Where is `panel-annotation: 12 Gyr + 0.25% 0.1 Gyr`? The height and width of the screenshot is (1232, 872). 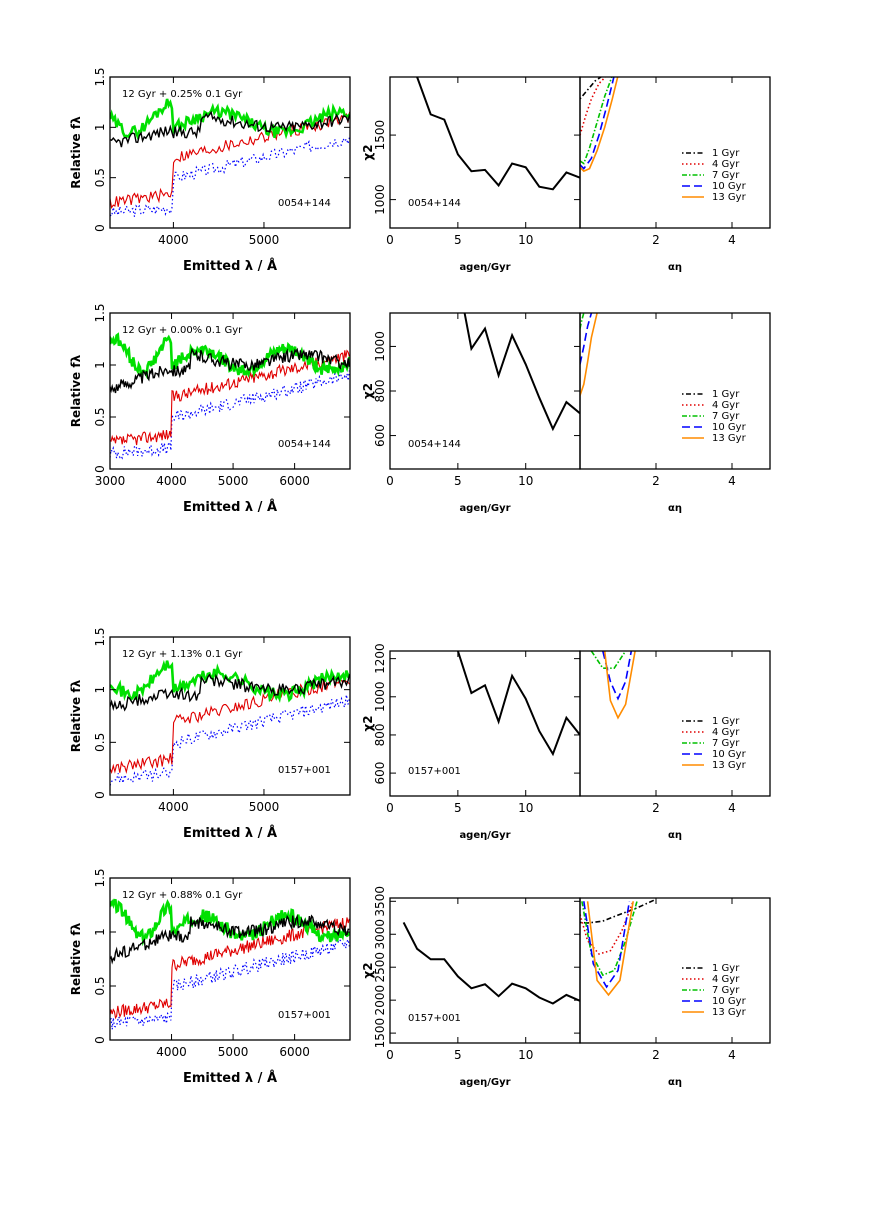 panel-annotation: 12 Gyr + 0.25% 0.1 Gyr is located at coordinates (182, 94).